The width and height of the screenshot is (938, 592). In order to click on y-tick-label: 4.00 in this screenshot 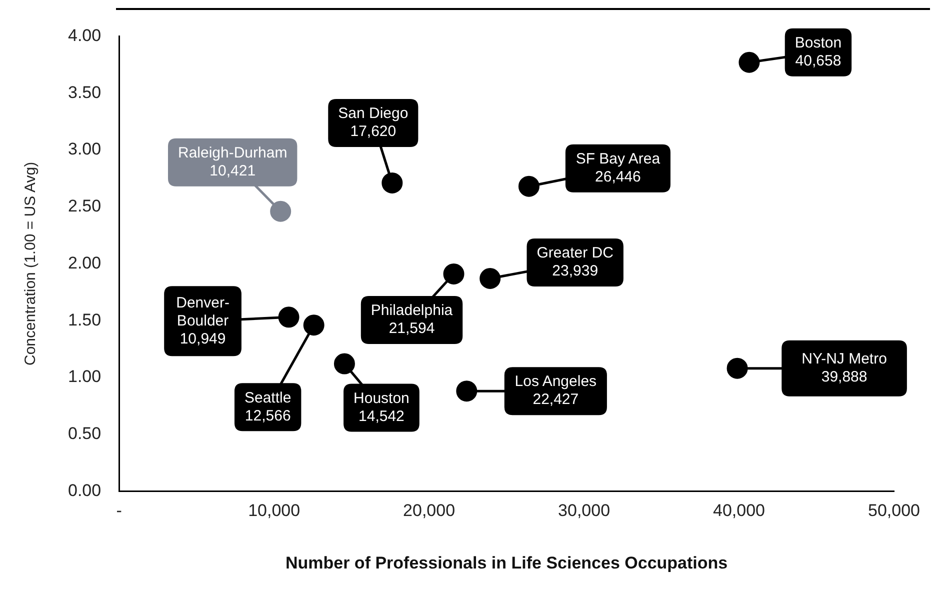, I will do `click(85, 35)`.